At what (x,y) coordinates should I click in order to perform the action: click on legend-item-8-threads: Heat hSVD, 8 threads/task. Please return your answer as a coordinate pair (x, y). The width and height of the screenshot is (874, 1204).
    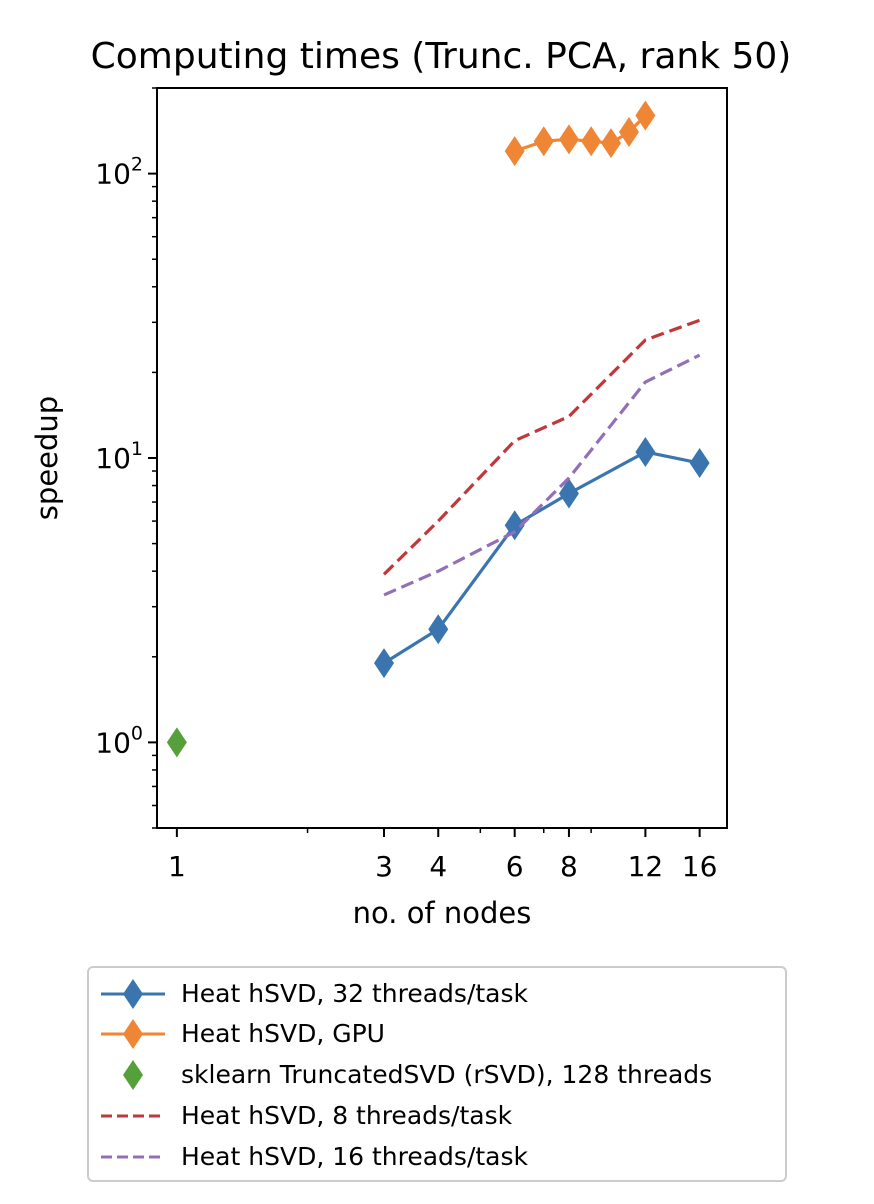
    Looking at the image, I should click on (442, 1116).